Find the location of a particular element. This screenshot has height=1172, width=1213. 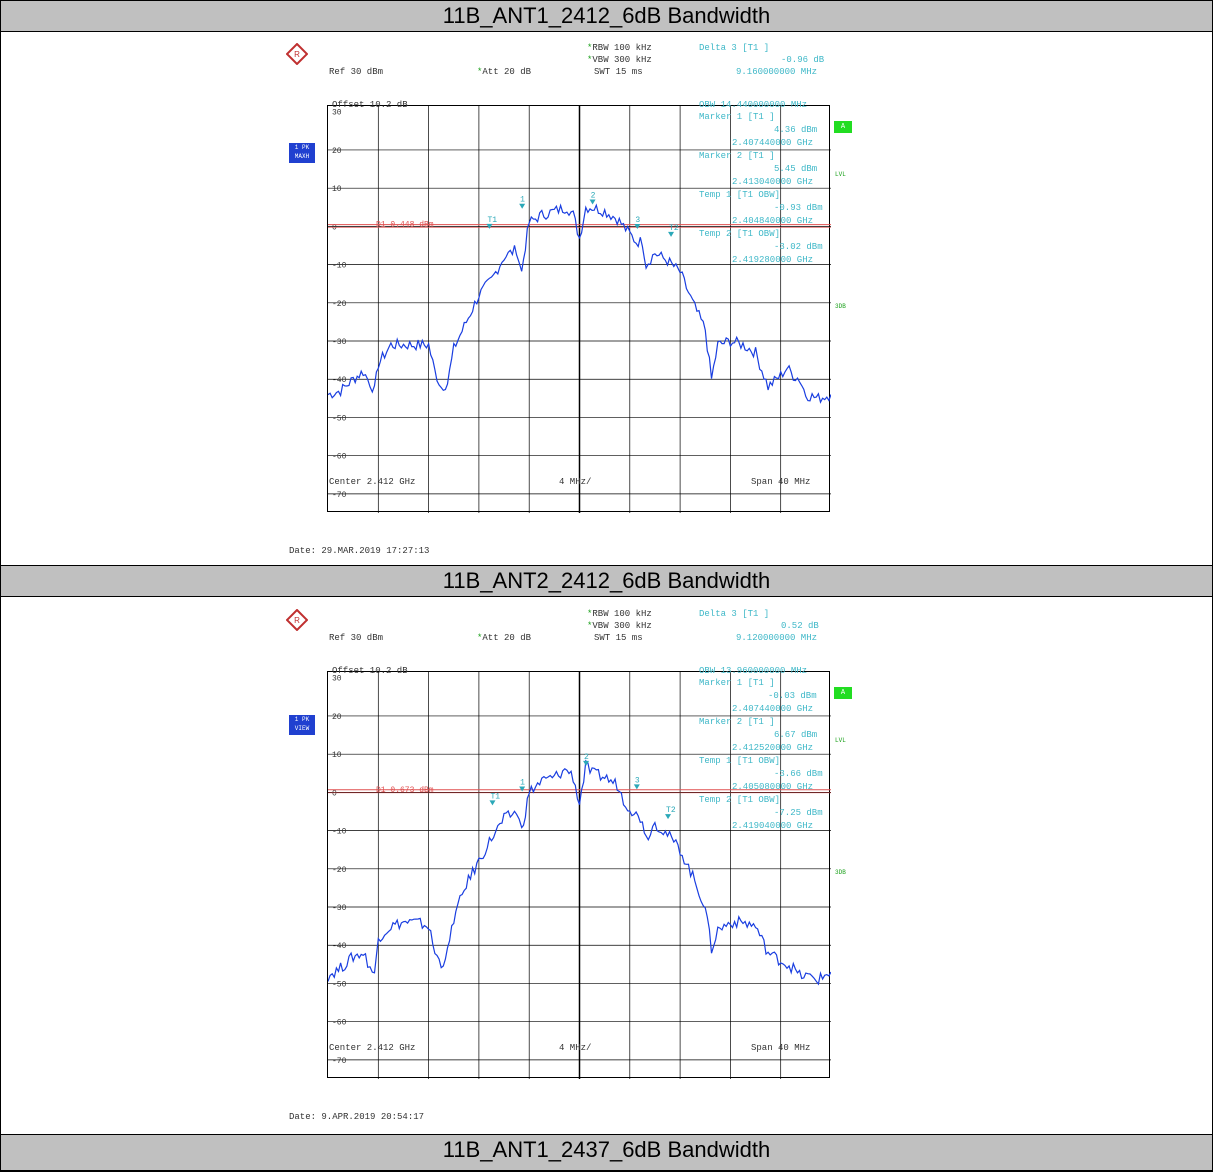

section-title-1: 11B_ANT1_2412_6dB Bandwidth is located at coordinates (606, 16).